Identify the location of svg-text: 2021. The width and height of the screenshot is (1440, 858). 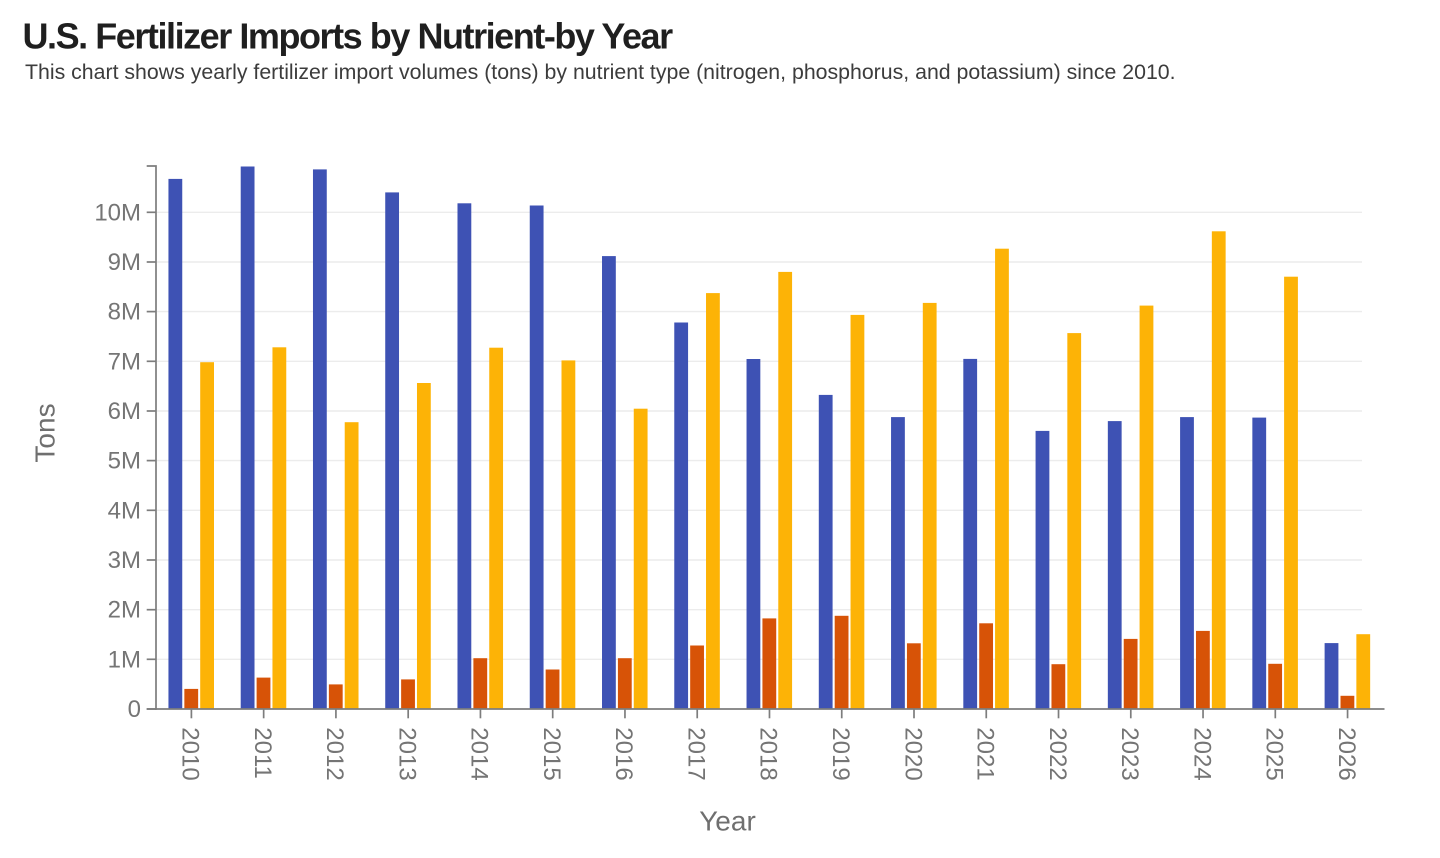
(985, 753).